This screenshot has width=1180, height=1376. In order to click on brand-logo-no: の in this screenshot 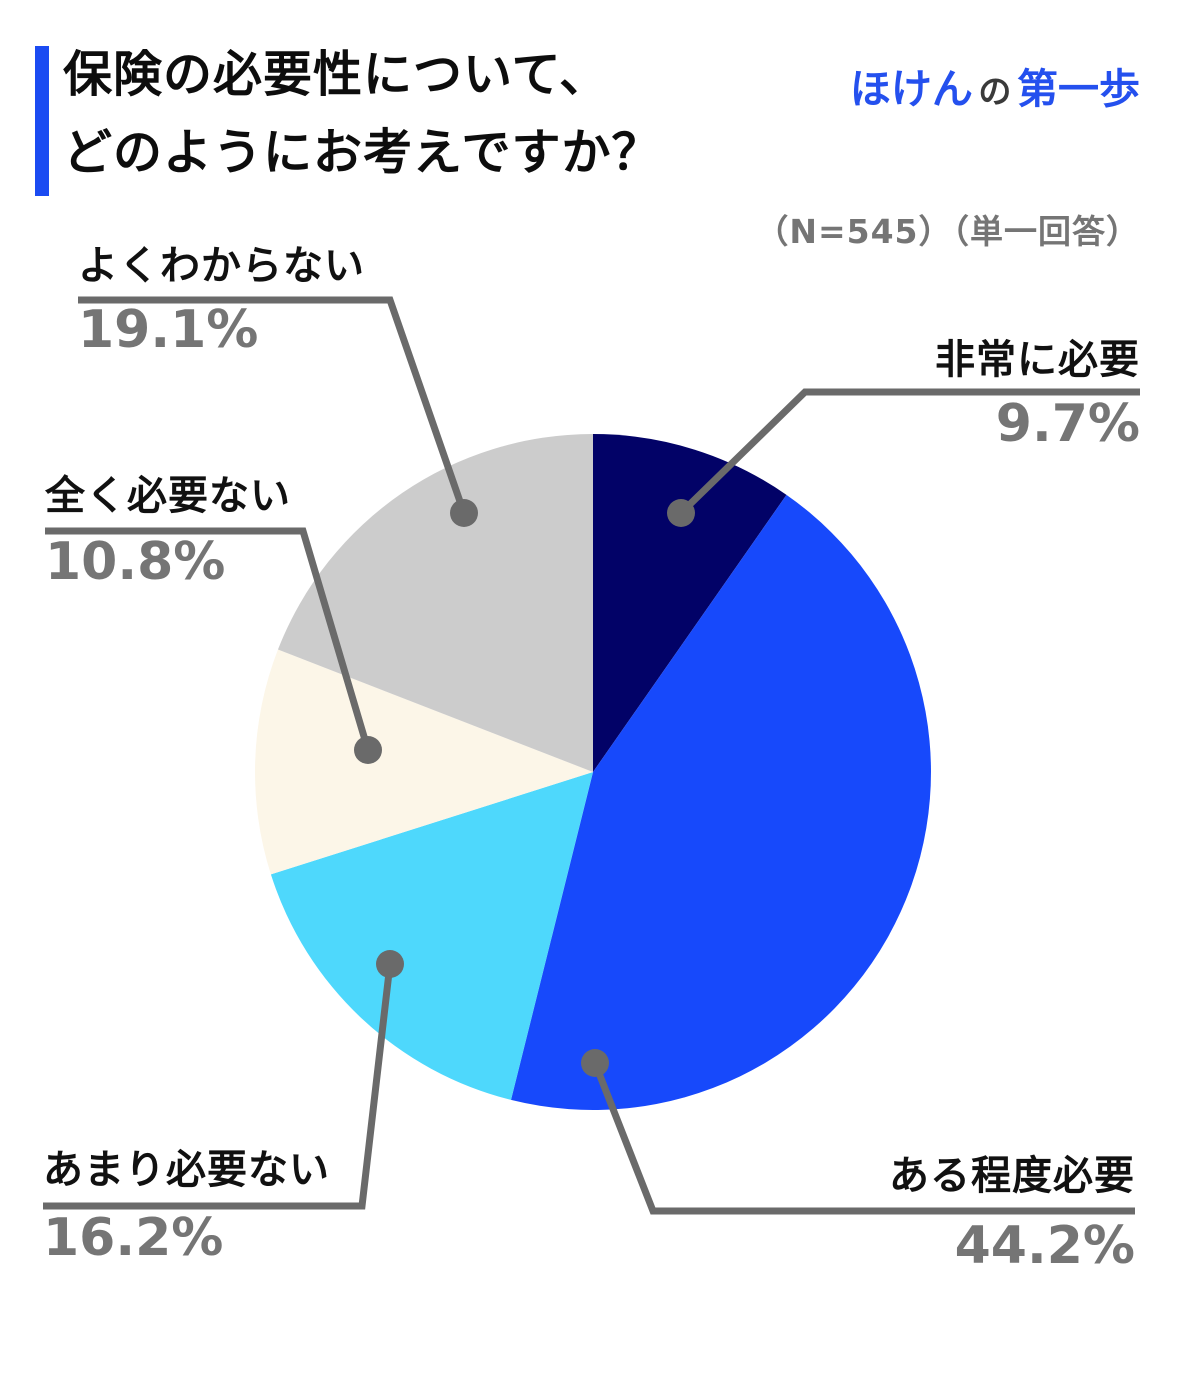, I will do `click(995, 91)`.